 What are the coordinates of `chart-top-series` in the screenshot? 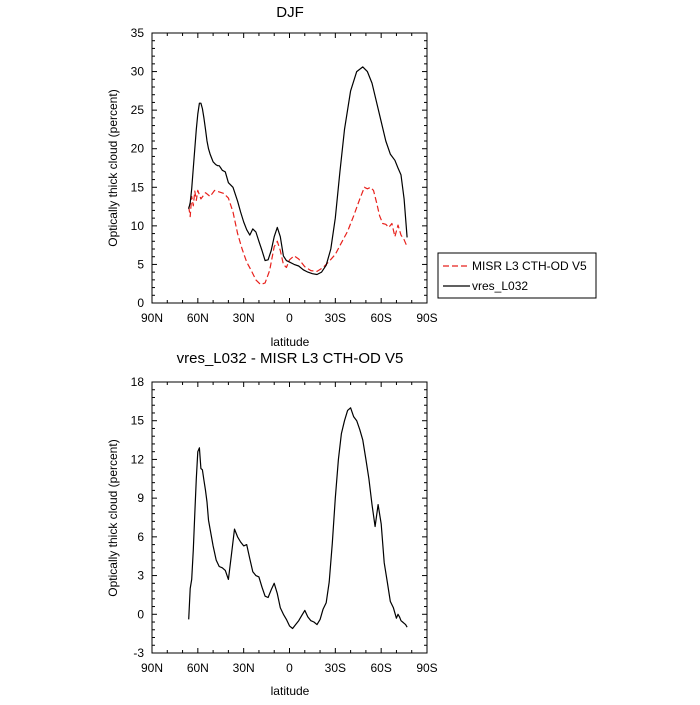 It's located at (298, 176).